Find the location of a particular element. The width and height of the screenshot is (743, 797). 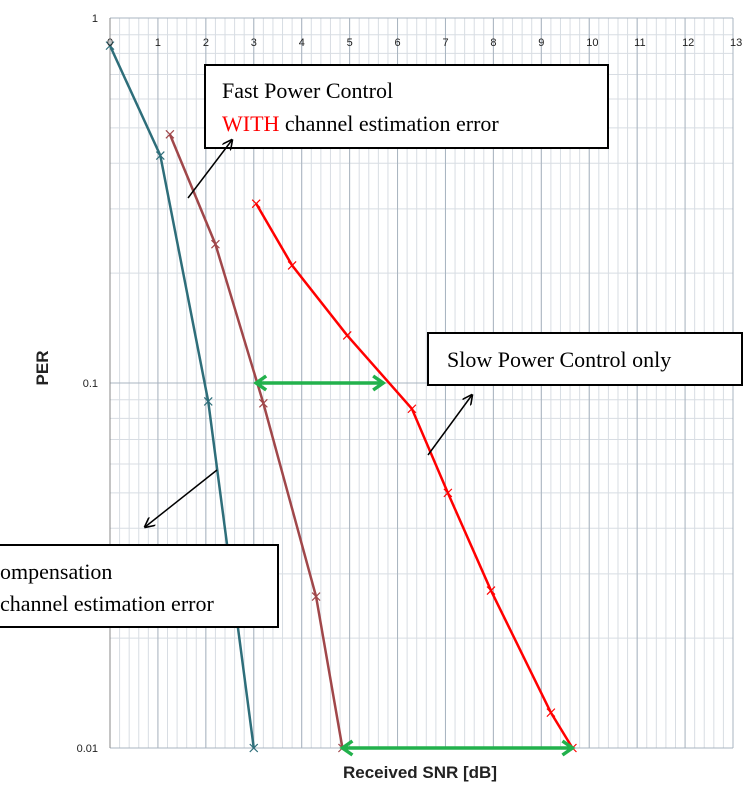

y-tick-label: 1 is located at coordinates (95, 19).